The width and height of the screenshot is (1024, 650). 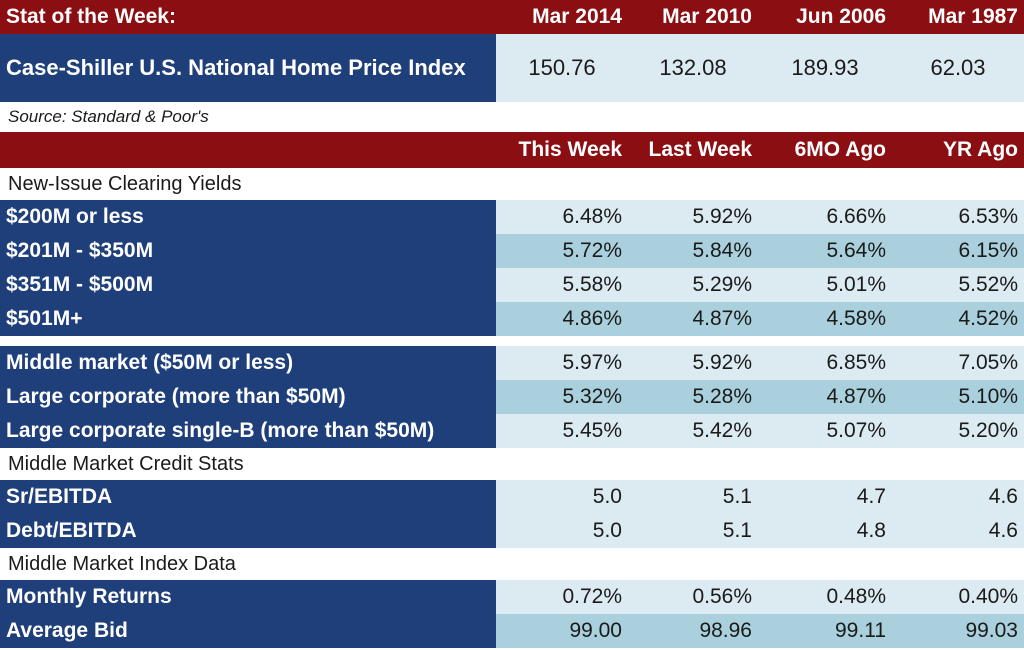 I want to click on row-value: 6.15%, so click(x=958, y=251).